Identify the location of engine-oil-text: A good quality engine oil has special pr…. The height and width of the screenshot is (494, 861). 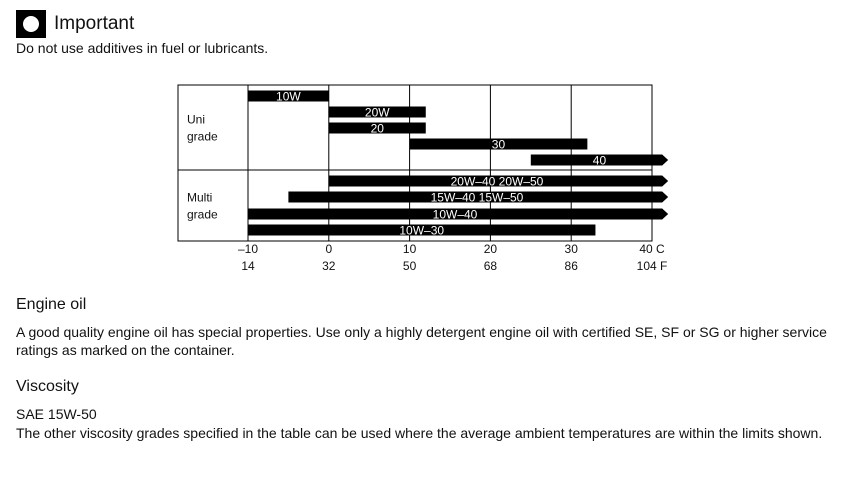
(421, 341).